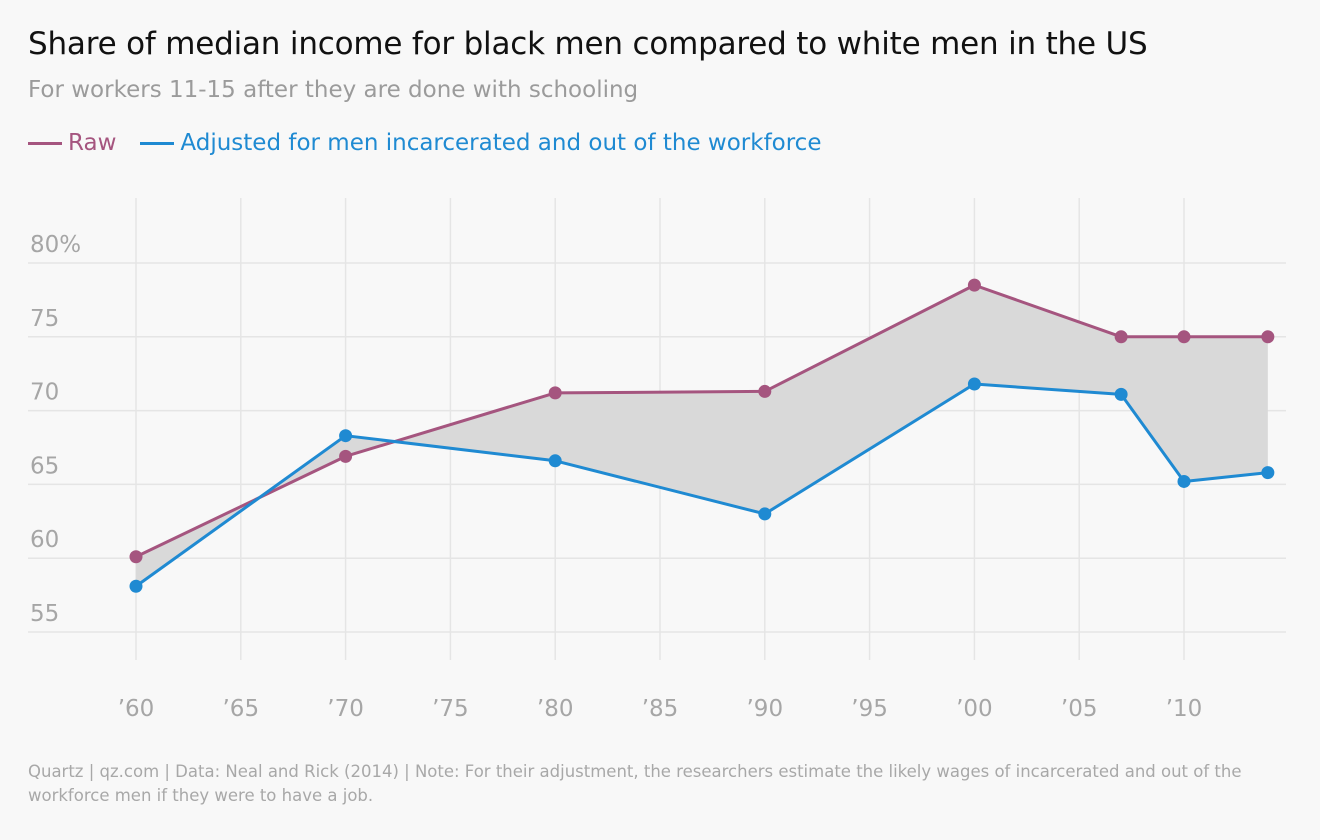  Describe the element at coordinates (450, 709) in the screenshot. I see `x-tick-label: ’75` at that location.